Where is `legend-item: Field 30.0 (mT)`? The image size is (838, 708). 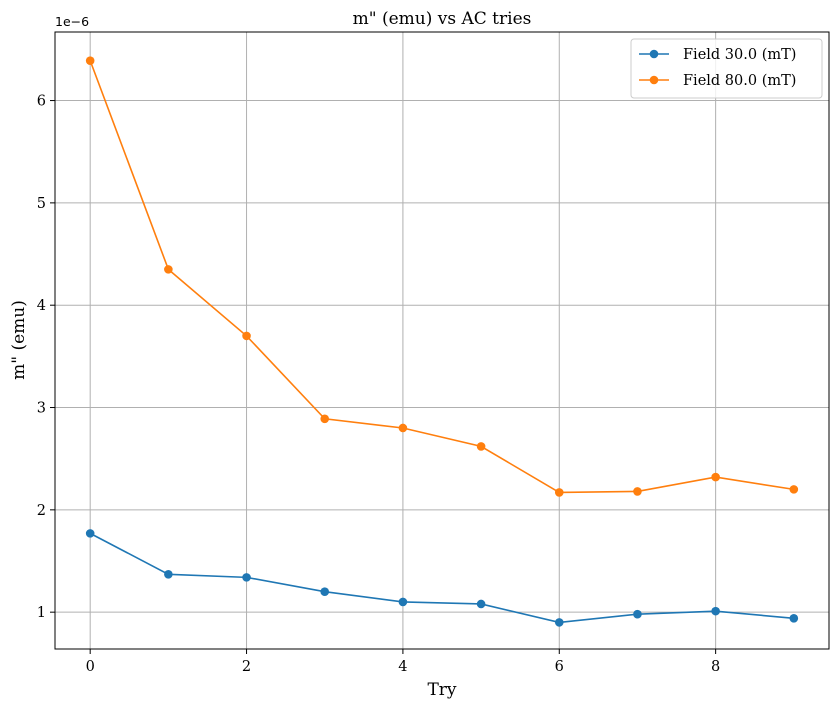 legend-item: Field 30.0 (mT) is located at coordinates (717, 55).